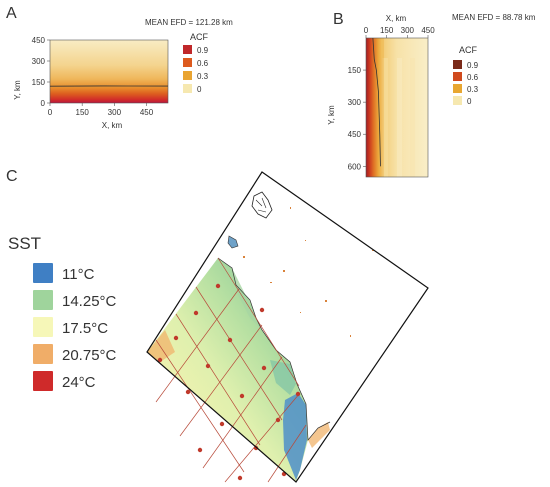 This screenshot has height=487, width=550. What do you see at coordinates (189, 22) in the screenshot?
I see `panel-a-mean-efd: MEAN EFD = 121.28 km` at bounding box center [189, 22].